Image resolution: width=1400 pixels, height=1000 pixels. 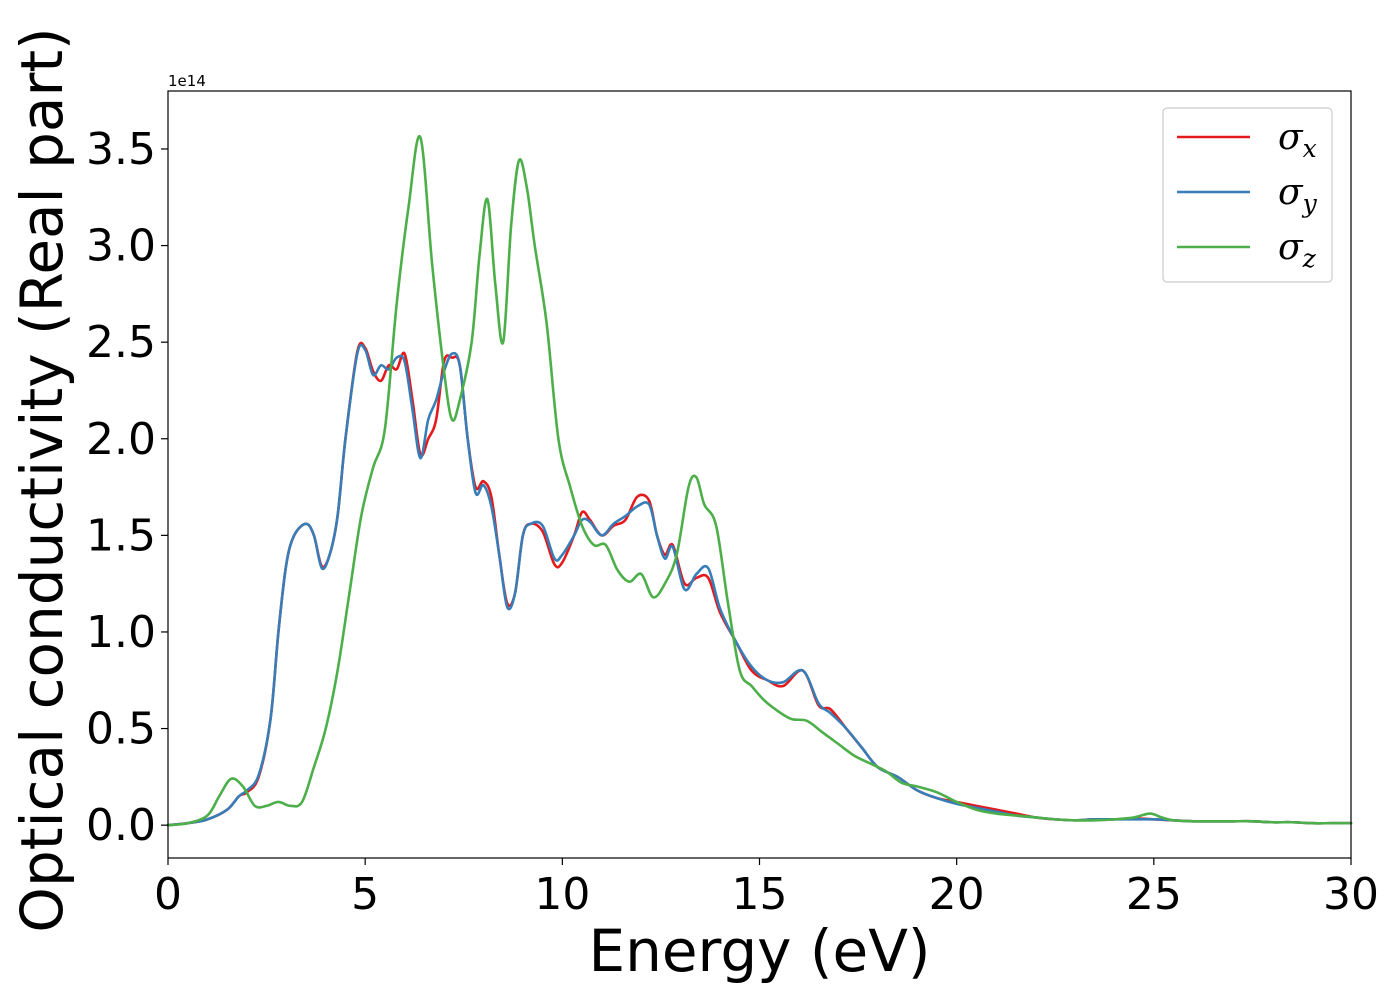 I want to click on y-offset-label: 1e14, so click(x=187, y=81).